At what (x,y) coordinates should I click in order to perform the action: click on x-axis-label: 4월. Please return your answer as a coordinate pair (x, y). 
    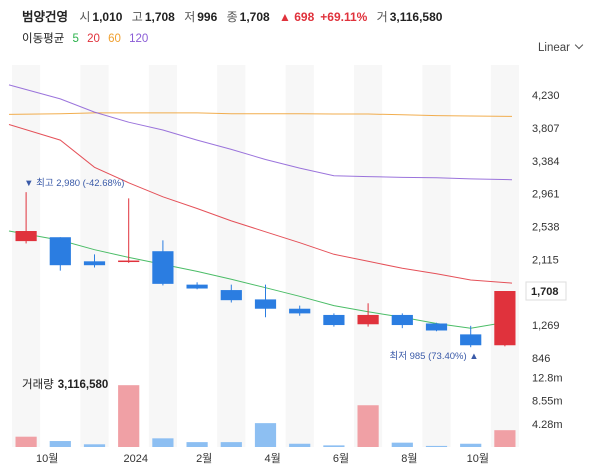
    Looking at the image, I should click on (272, 458).